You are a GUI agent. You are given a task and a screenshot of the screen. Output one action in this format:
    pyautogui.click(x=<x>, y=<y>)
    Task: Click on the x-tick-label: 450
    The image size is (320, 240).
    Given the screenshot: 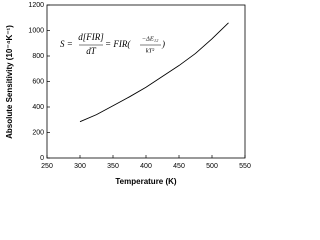 What is the action you would take?
    pyautogui.click(x=179, y=166)
    